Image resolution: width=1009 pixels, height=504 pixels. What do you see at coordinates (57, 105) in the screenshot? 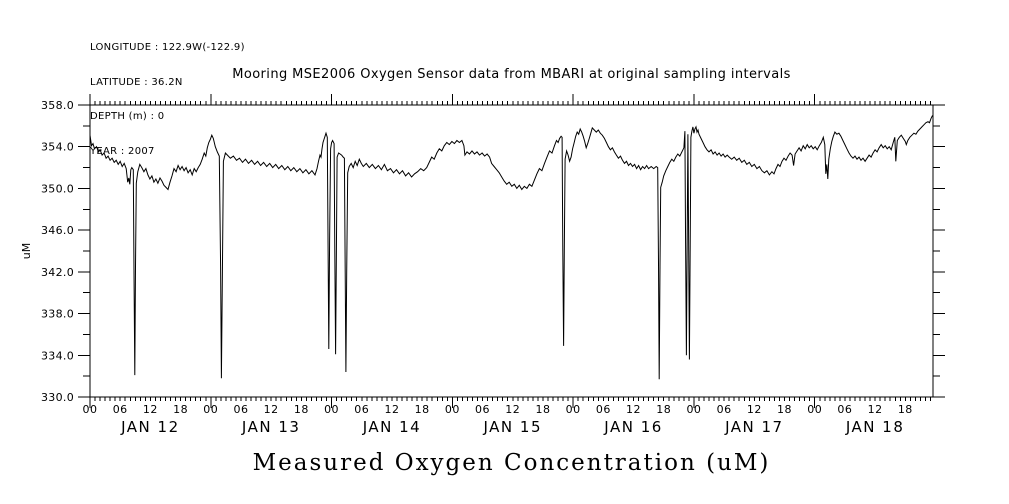
I see `y-tick-label: 358.0` at bounding box center [57, 105].